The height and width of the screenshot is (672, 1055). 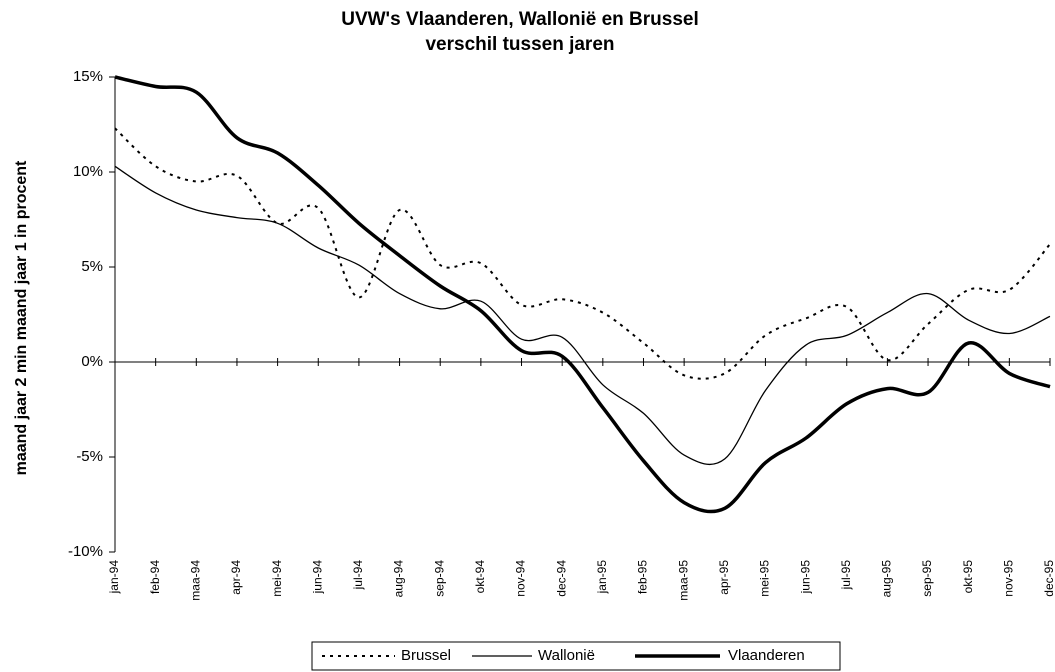 I want to click on x-tick-label: jun-95, so click(x=805, y=577).